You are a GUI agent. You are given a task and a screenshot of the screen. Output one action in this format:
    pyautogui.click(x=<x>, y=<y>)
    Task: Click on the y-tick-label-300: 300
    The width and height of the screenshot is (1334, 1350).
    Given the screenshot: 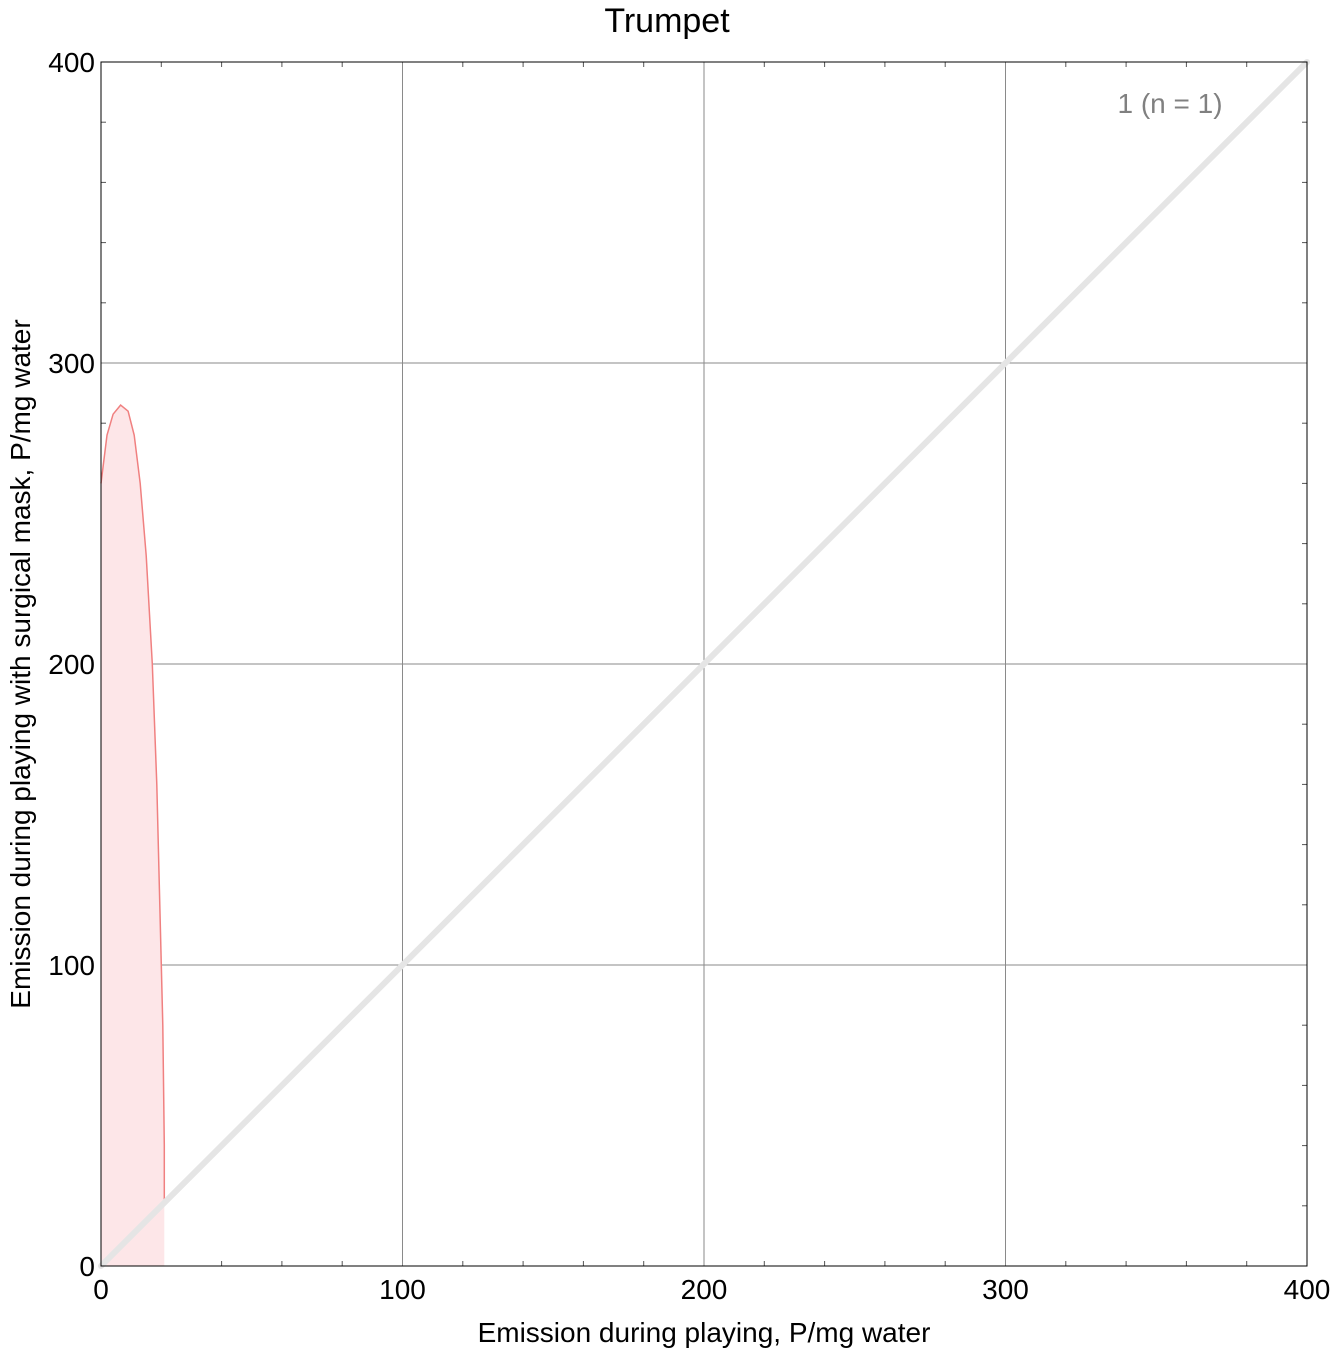 What is the action you would take?
    pyautogui.click(x=71, y=363)
    